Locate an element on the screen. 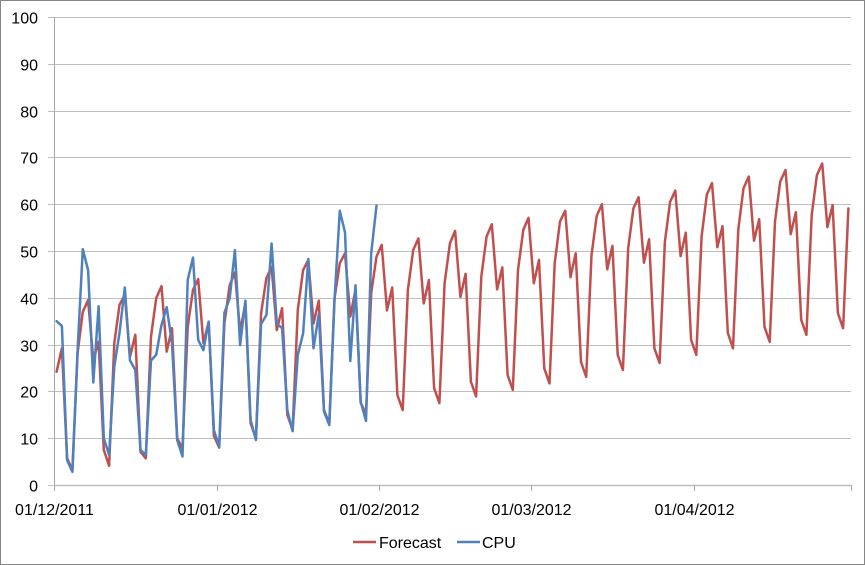 The width and height of the screenshot is (865, 565). y-tick-label: 20 is located at coordinates (29, 393).